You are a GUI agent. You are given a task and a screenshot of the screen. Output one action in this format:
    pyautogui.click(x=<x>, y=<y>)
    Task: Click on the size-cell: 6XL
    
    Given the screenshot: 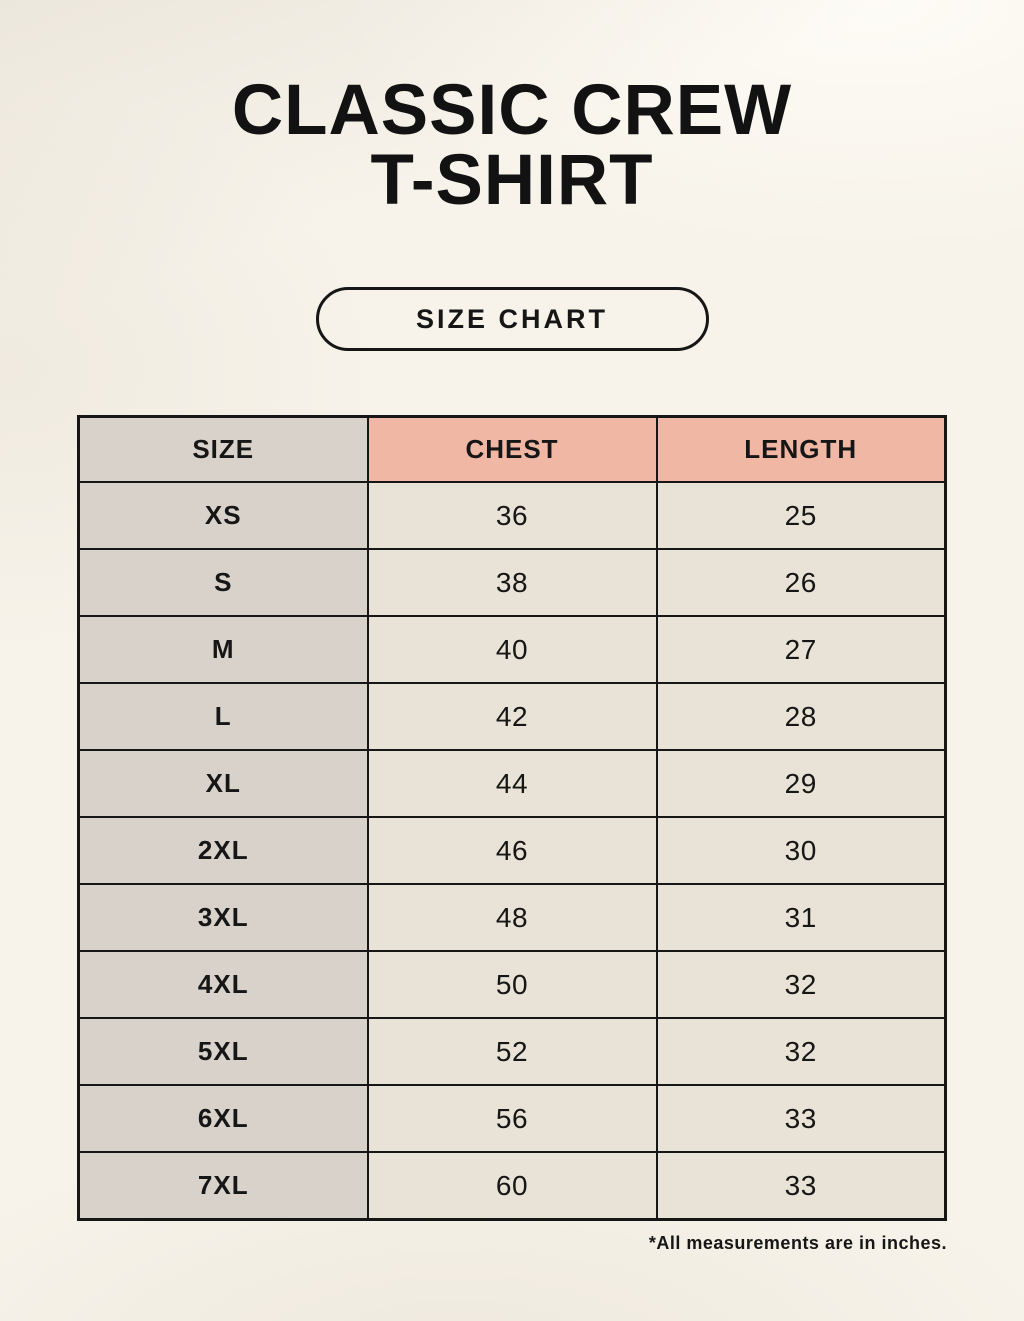 What is the action you would take?
    pyautogui.click(x=223, y=1119)
    